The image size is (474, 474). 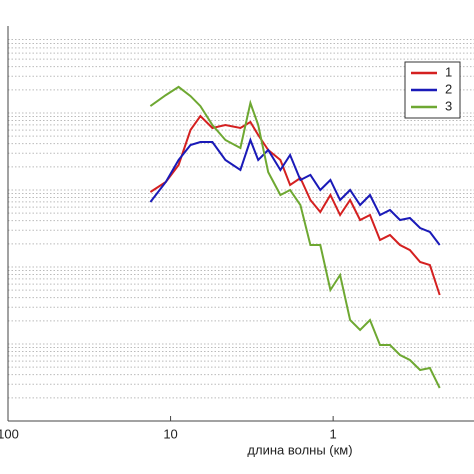 What do you see at coordinates (448, 105) in the screenshot?
I see `legend-label: 3` at bounding box center [448, 105].